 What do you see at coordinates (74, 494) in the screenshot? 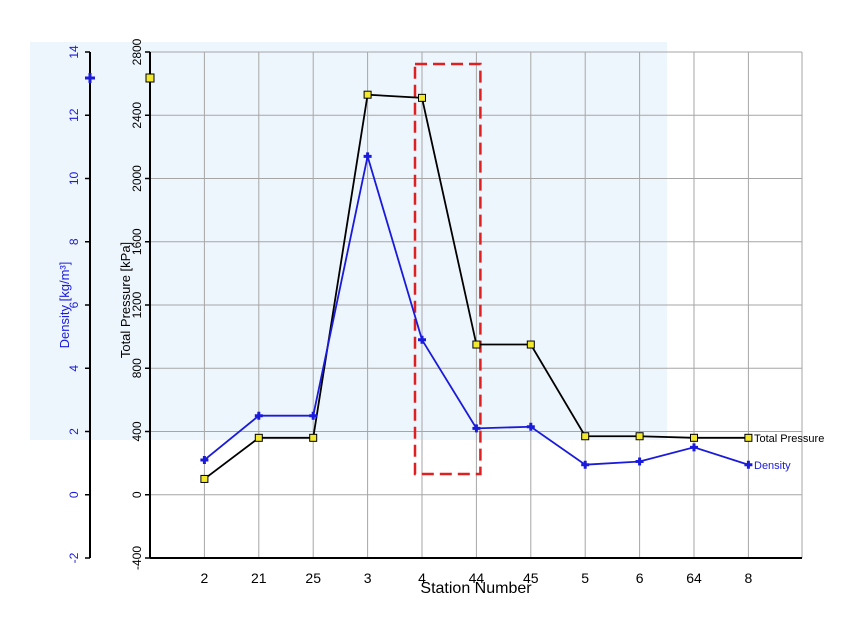
I see `density-tick-label: 0` at bounding box center [74, 494].